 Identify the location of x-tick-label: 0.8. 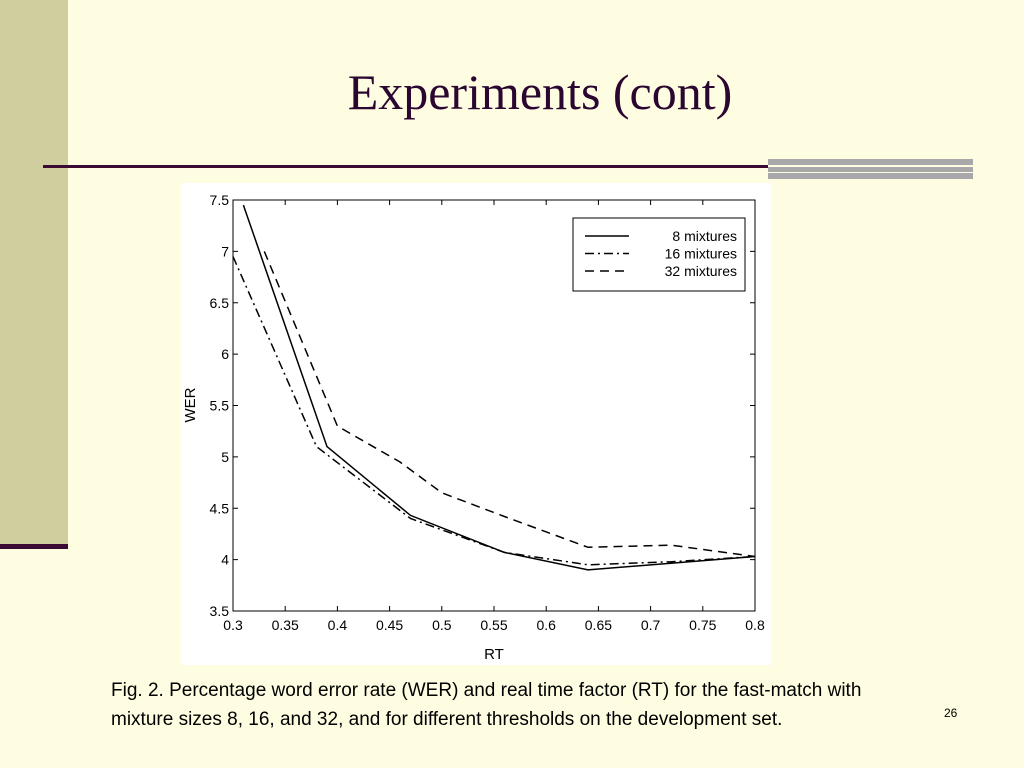
(755, 625).